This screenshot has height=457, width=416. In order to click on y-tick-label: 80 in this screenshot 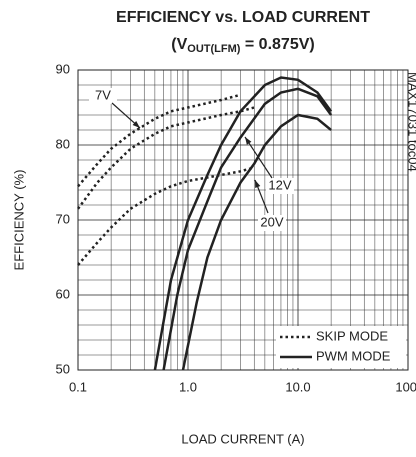, I will do `click(63, 143)`.